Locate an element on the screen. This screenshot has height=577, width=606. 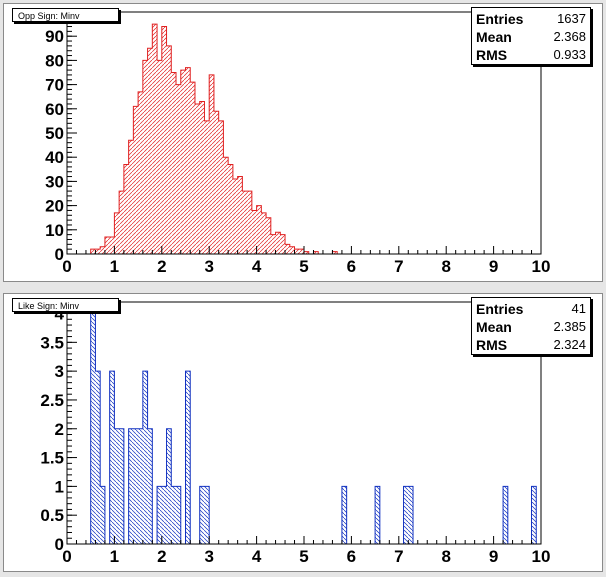
x-tick-label: 5 is located at coordinates (303, 556).